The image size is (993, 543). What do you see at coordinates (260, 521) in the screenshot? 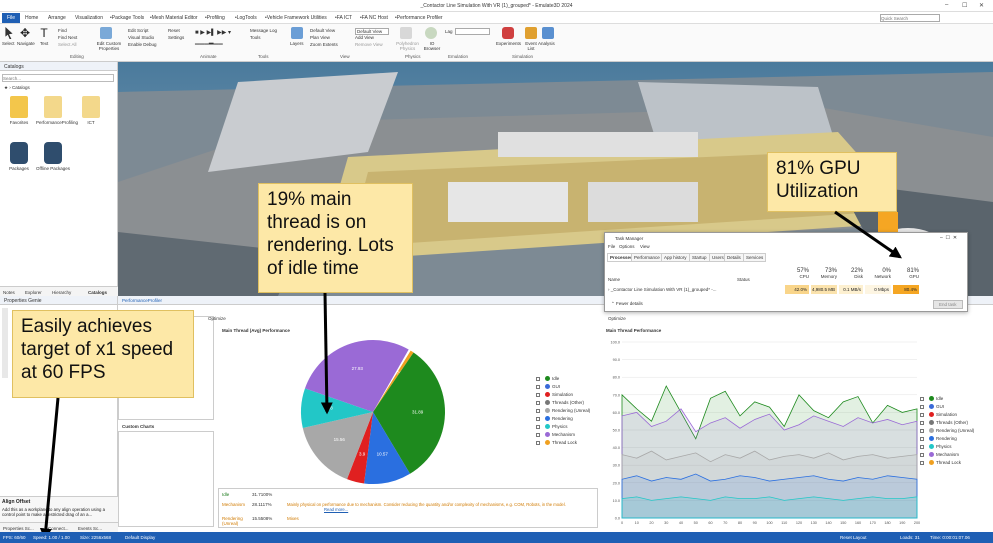
I see `table-row: Rendering (Unreal) 15.5508% Mixes` at bounding box center [260, 521].